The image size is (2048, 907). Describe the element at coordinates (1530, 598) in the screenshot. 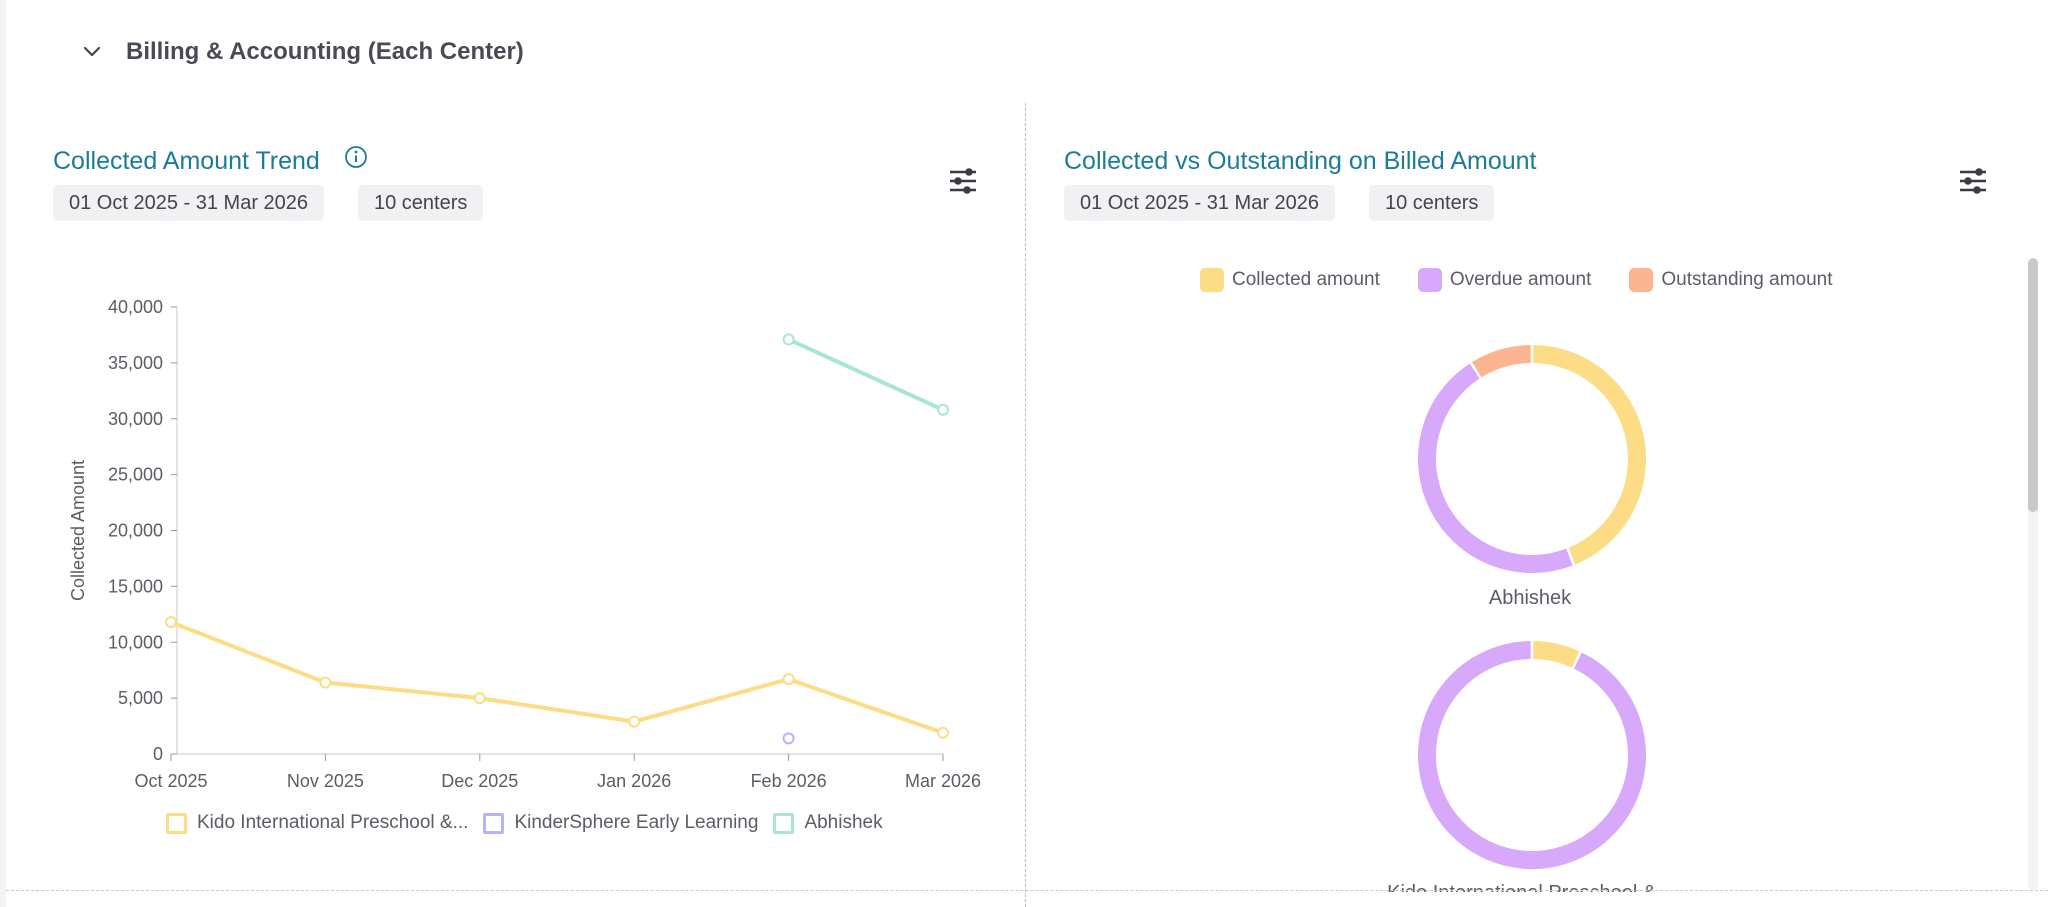

I see `donut-label: Abhishek` at that location.